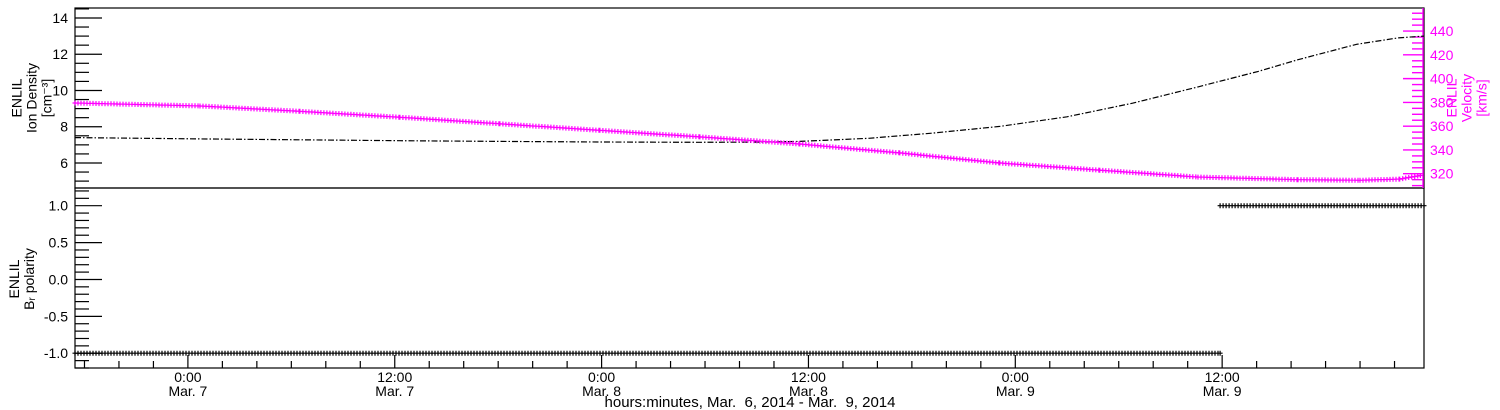 The height and width of the screenshot is (410, 1500). Describe the element at coordinates (1442, 150) in the screenshot. I see `velocity-tick-label: 340` at that location.